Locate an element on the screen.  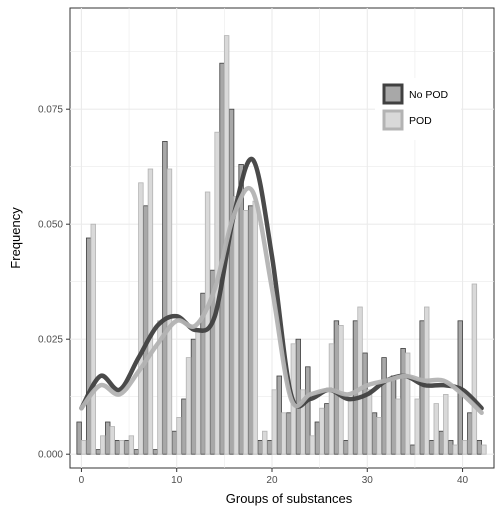
legend-key-pod is located at coordinates (393, 120).